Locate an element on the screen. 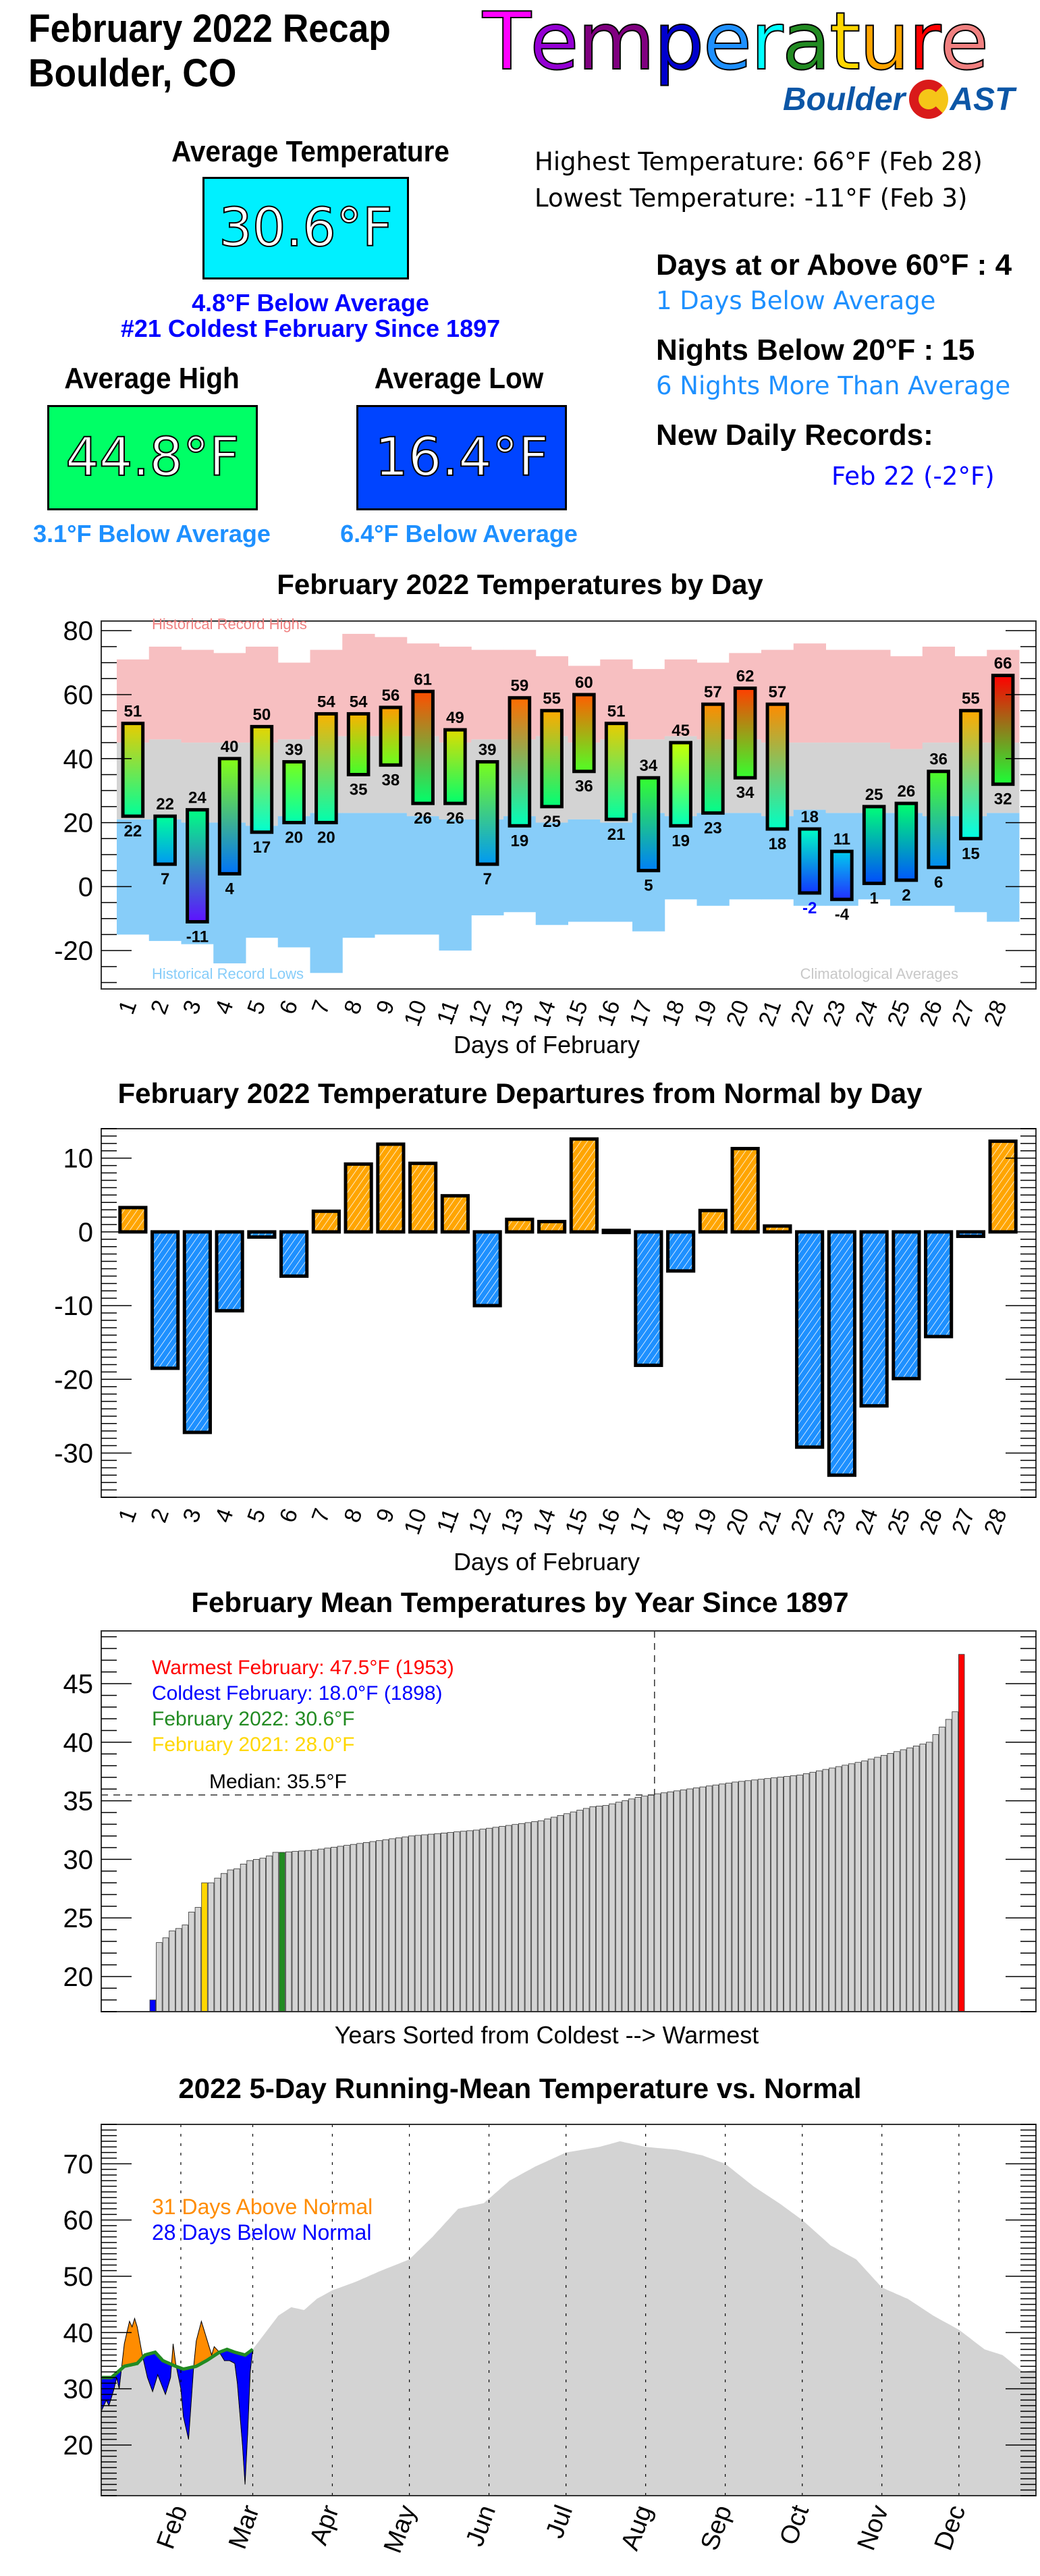 The height and width of the screenshot is (2576, 1040). avg-temp-value: 30.6°F is located at coordinates (306, 228).